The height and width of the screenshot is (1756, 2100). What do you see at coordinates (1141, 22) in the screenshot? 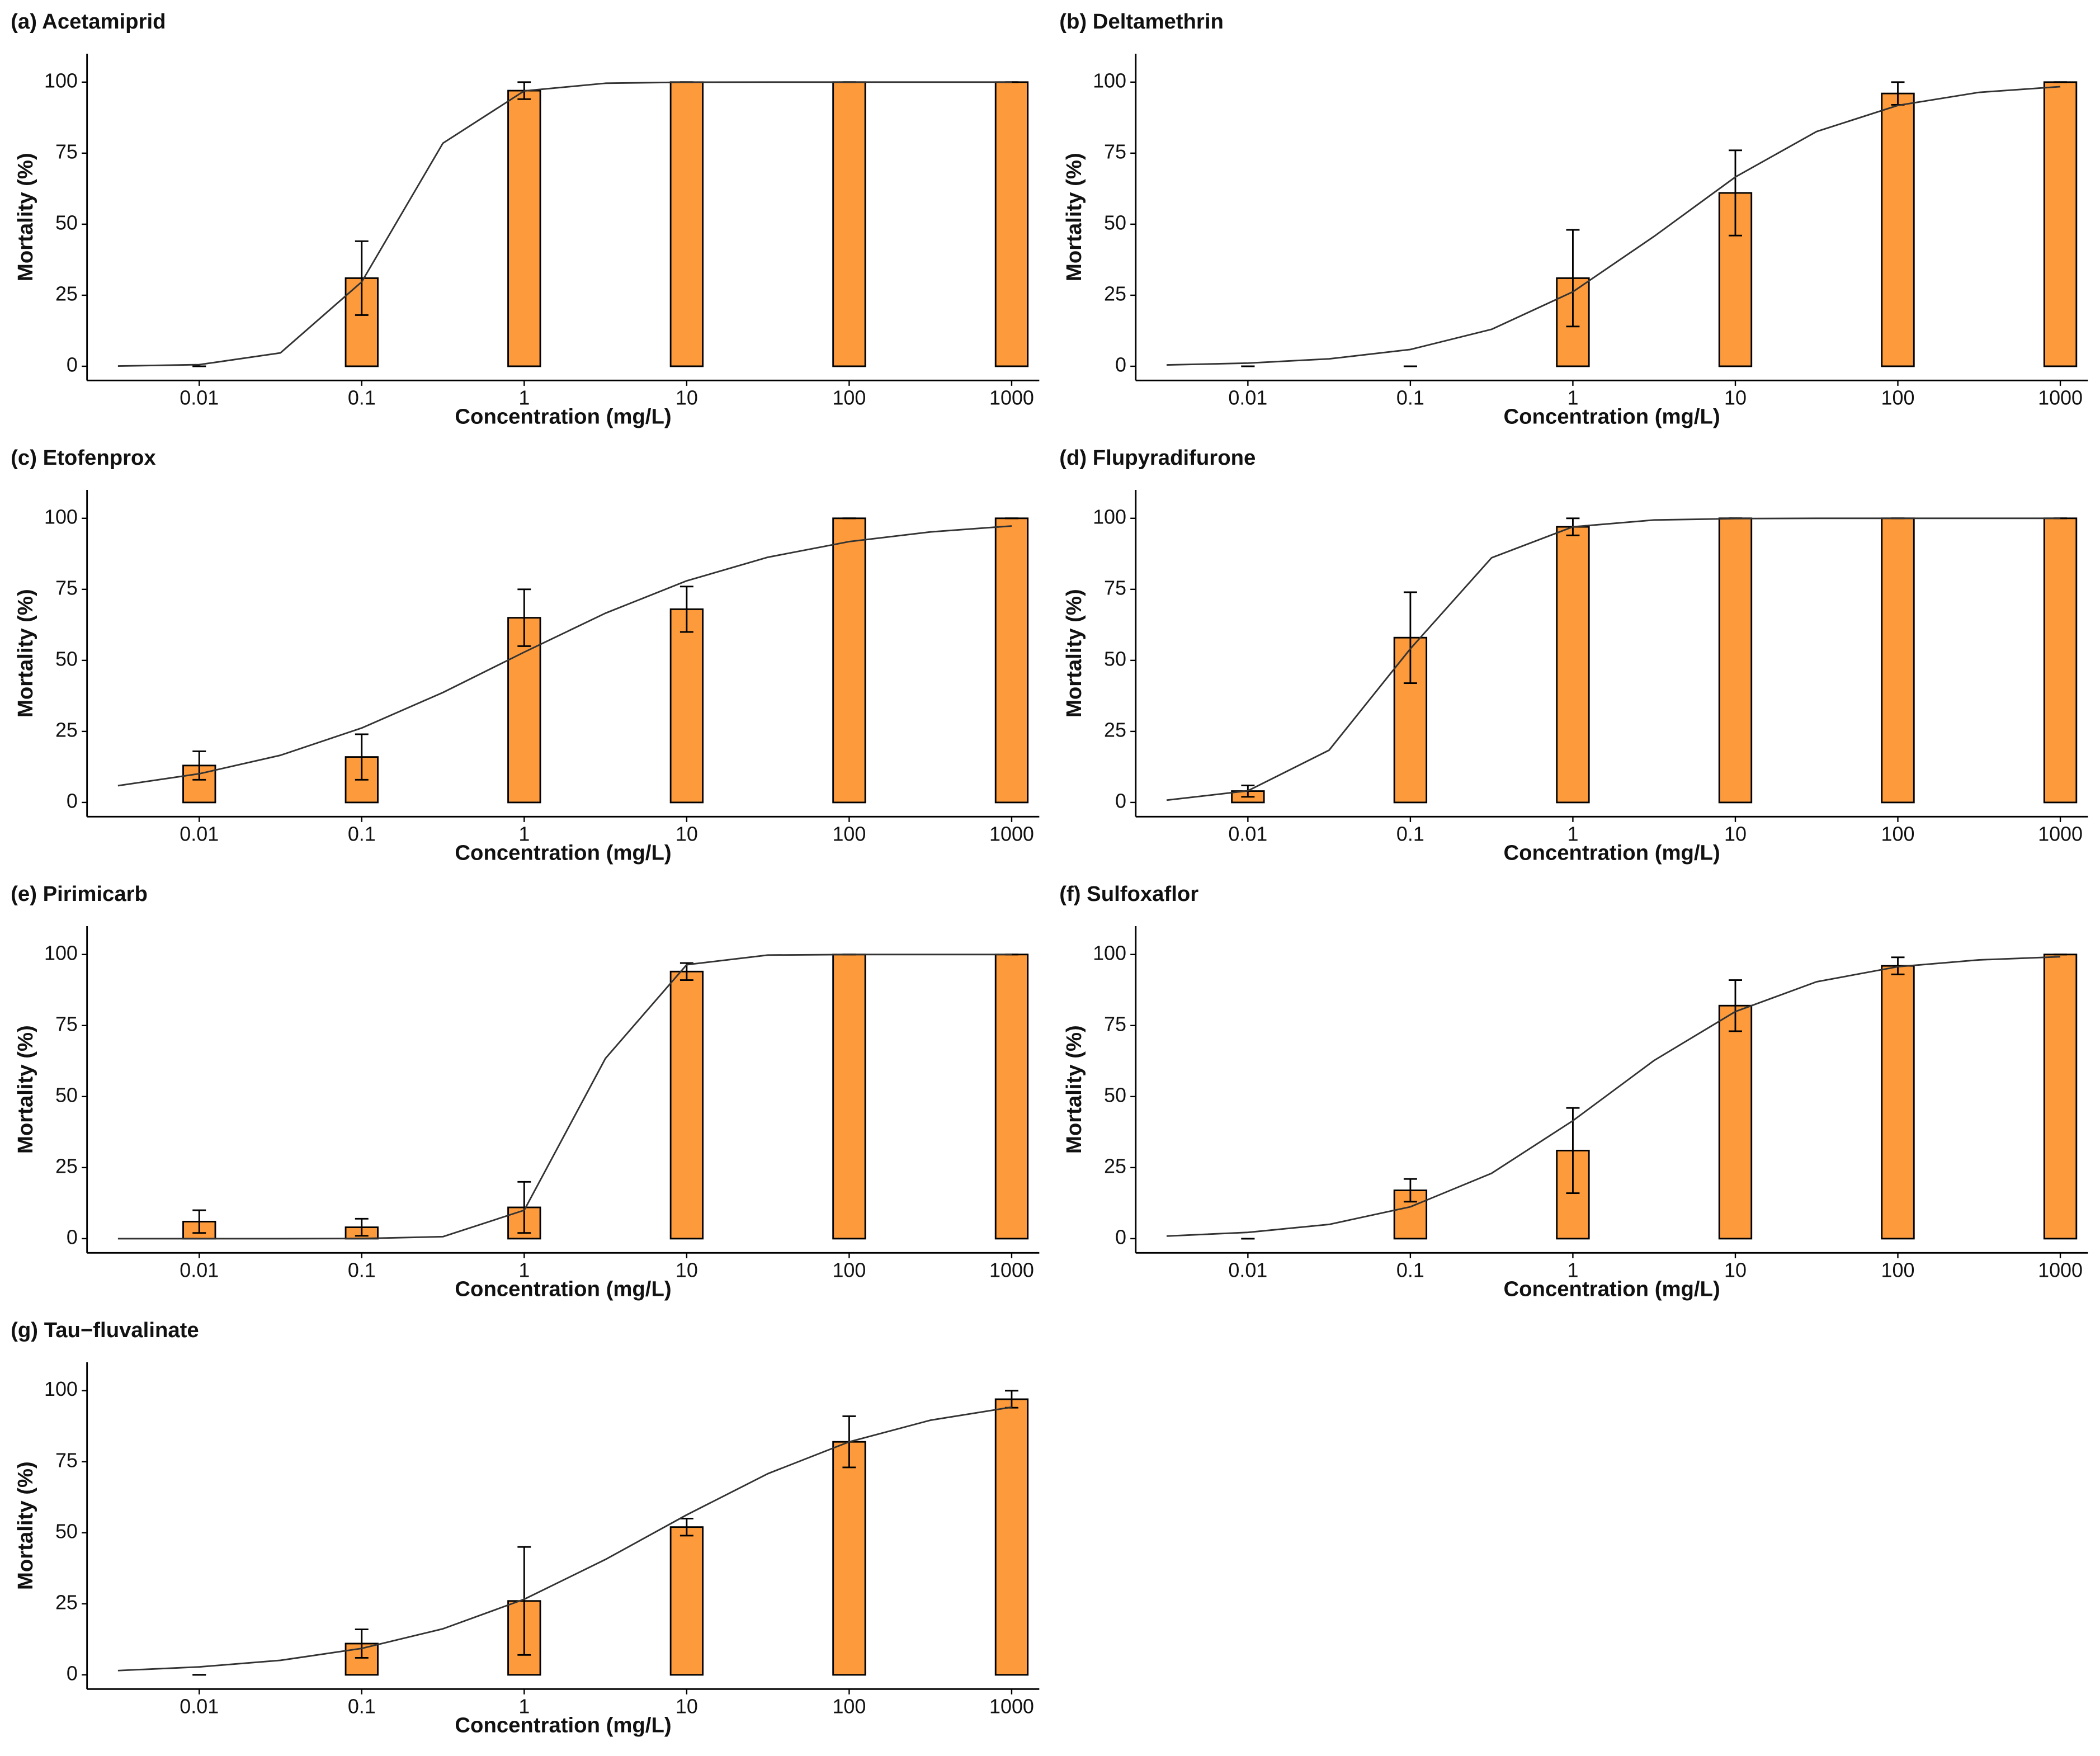
I see `panel-title: (b) Deltamethrin` at bounding box center [1141, 22].